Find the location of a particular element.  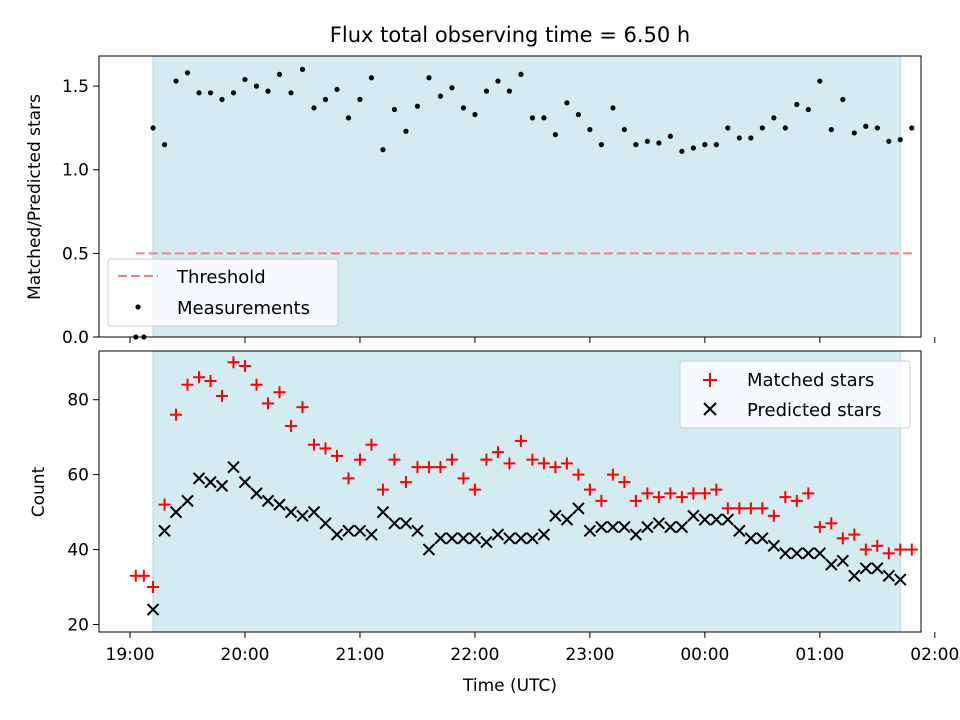

x-tick-label: 20:00 is located at coordinates (245, 655).